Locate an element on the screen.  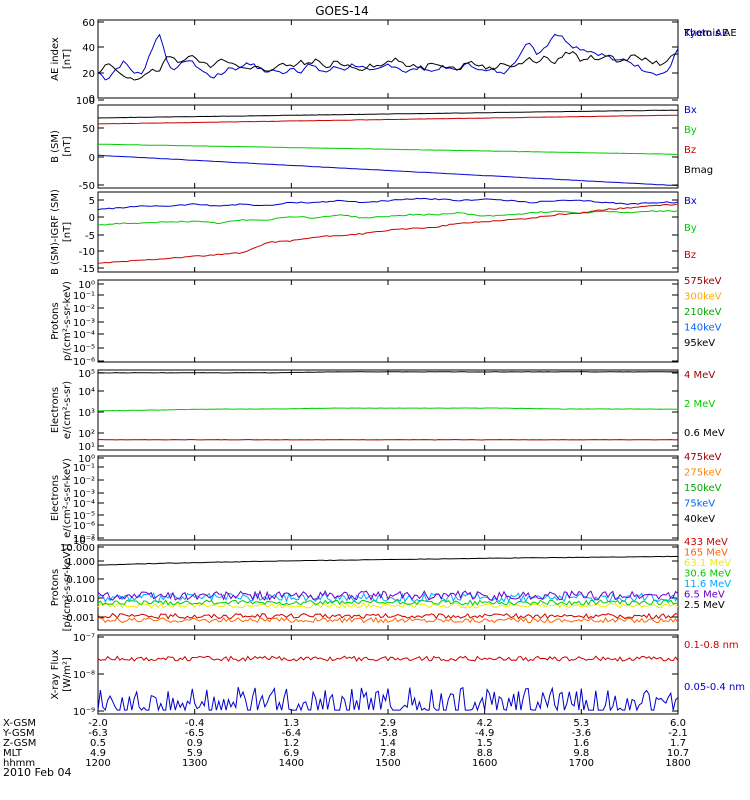
ephemeris-value: -0.4 is located at coordinates (195, 723).